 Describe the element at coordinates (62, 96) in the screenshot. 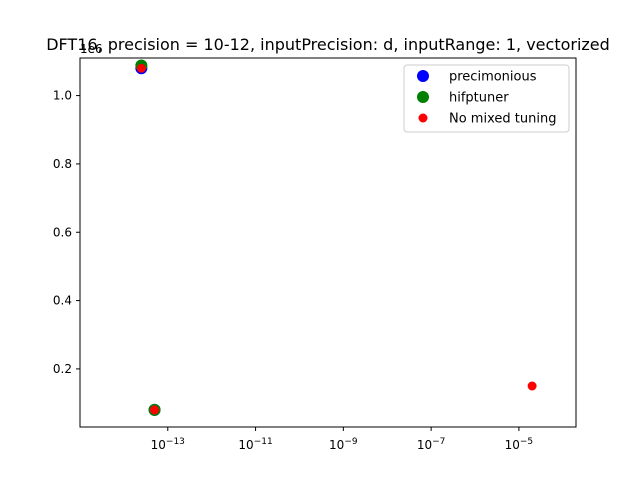

I see `y-tick-label: 1.0` at that location.